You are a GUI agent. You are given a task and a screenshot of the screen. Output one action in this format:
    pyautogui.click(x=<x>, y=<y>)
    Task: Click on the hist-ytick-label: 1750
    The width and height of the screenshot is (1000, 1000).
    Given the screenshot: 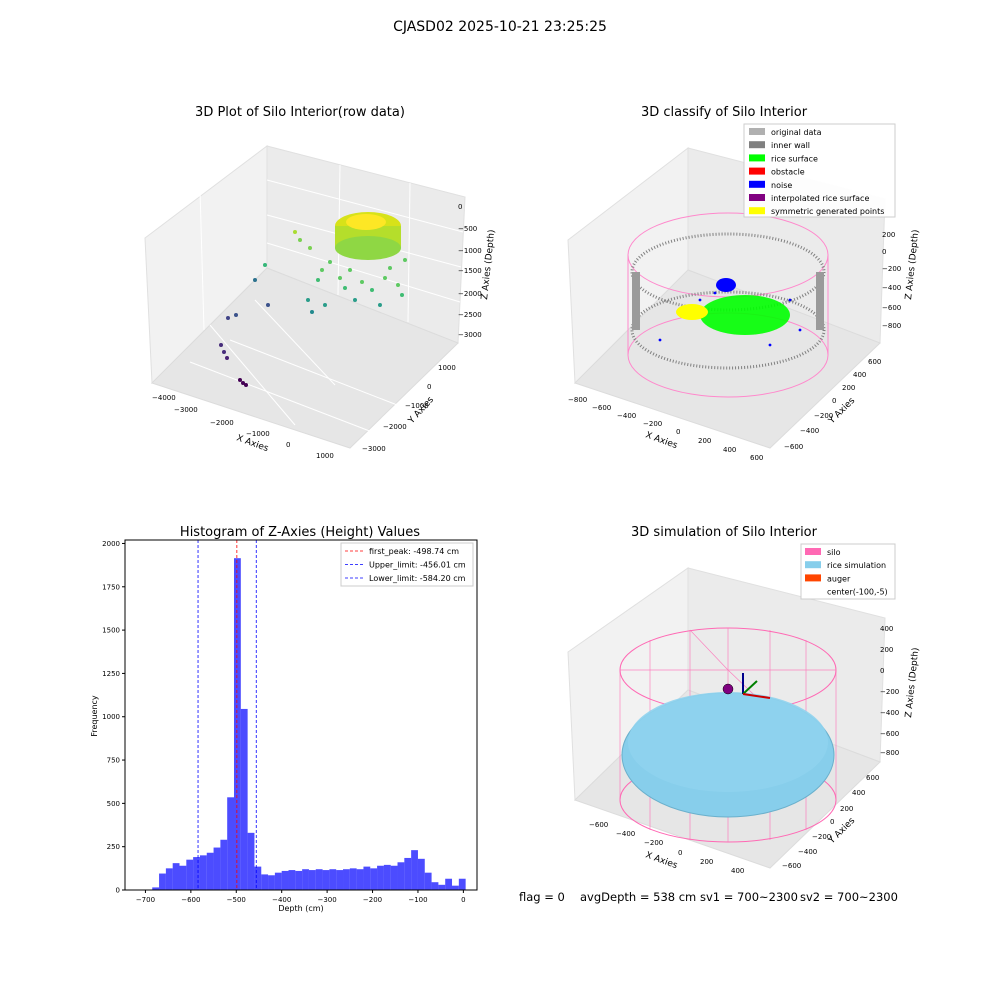 What is the action you would take?
    pyautogui.click(x=111, y=587)
    